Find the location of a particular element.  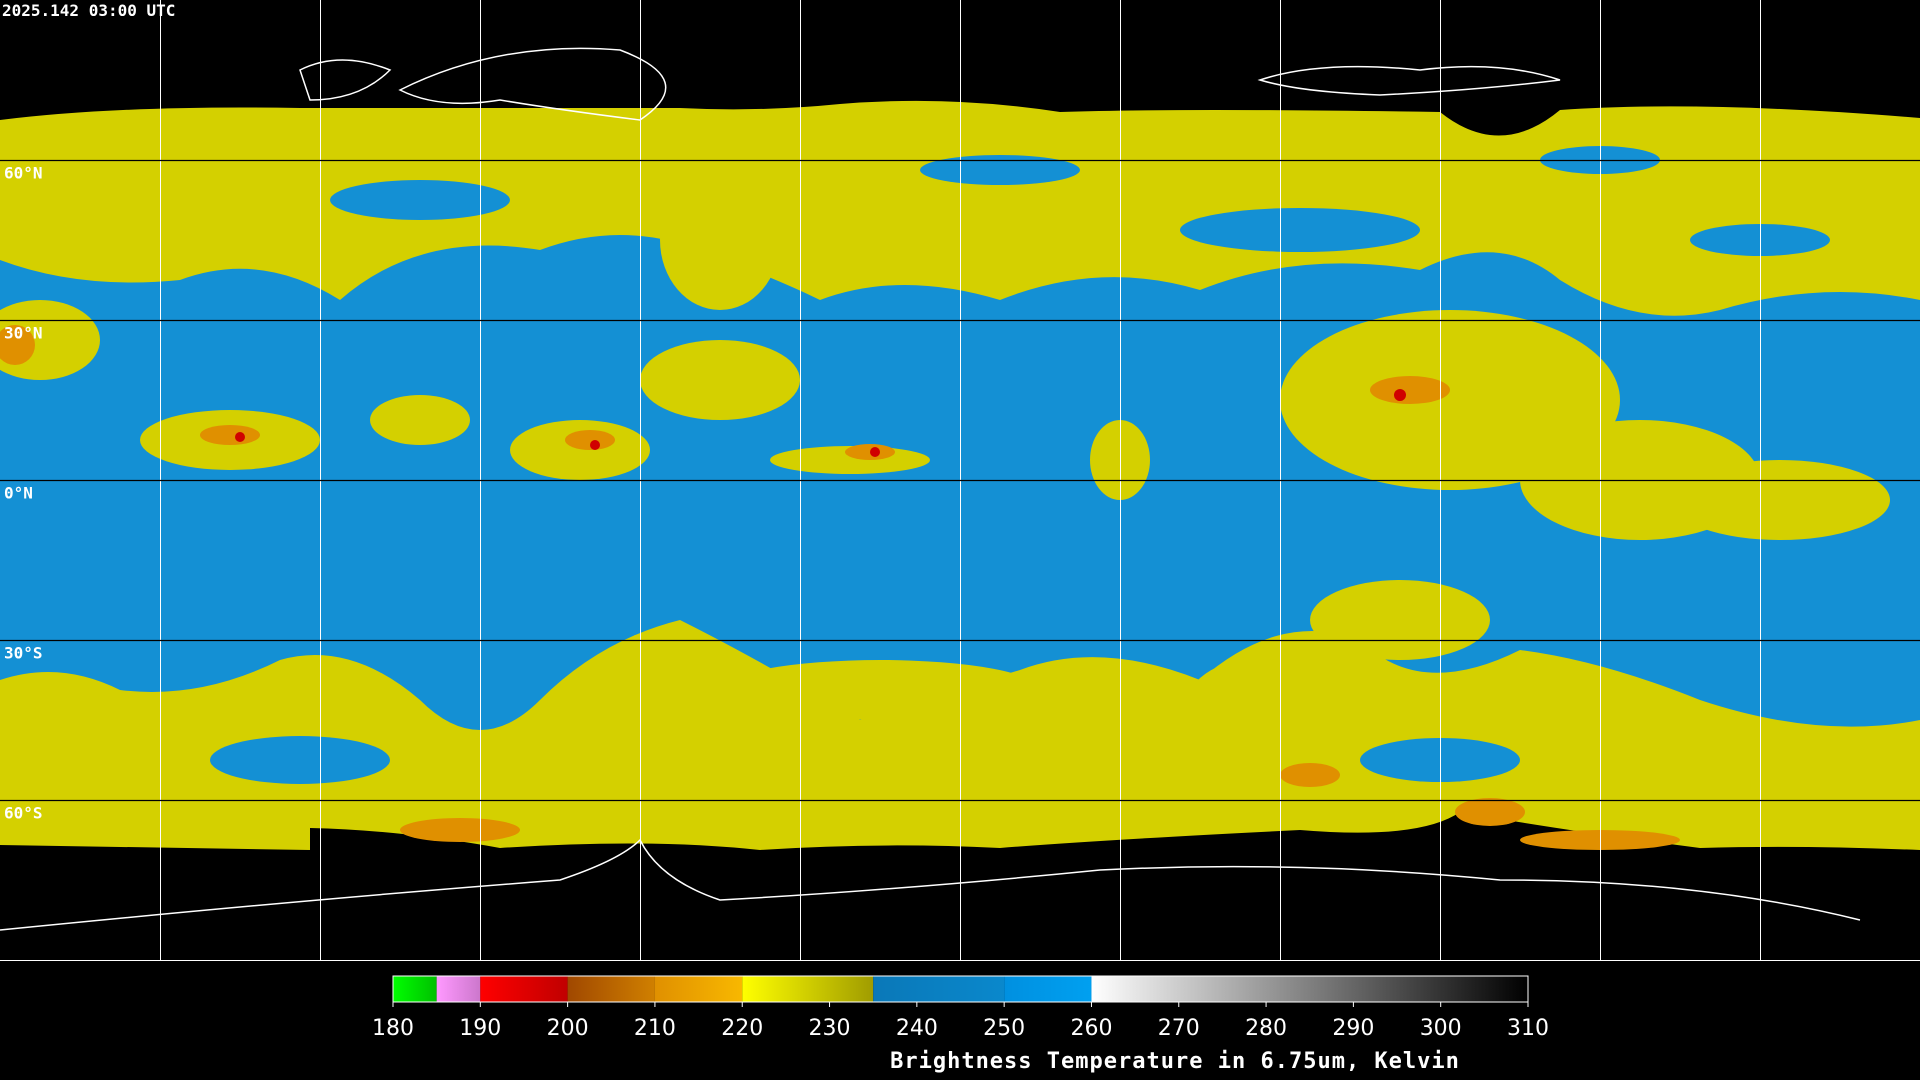

latitude-label: 30°N is located at coordinates (23, 333).